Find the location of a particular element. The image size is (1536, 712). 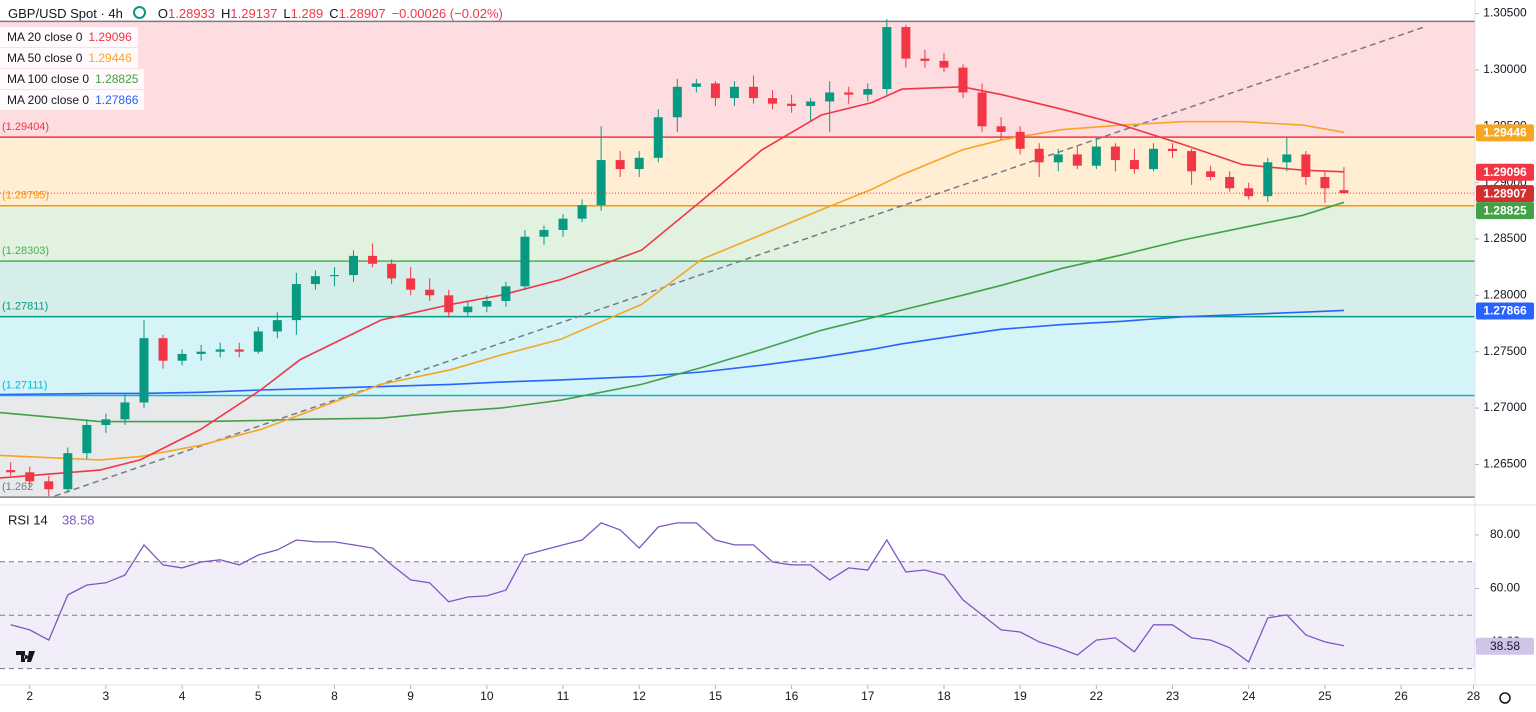

x-tick-label: 18 is located at coordinates (944, 696).